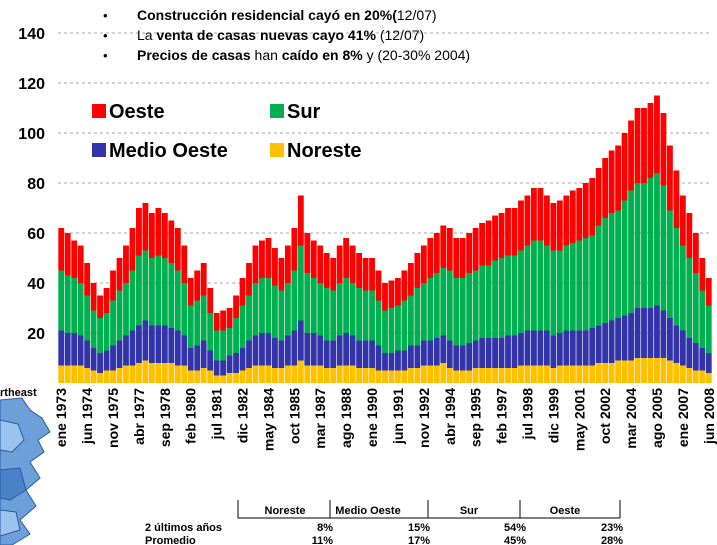 This screenshot has width=717, height=545. I want to click on table-cell: 11%, so click(323, 540).